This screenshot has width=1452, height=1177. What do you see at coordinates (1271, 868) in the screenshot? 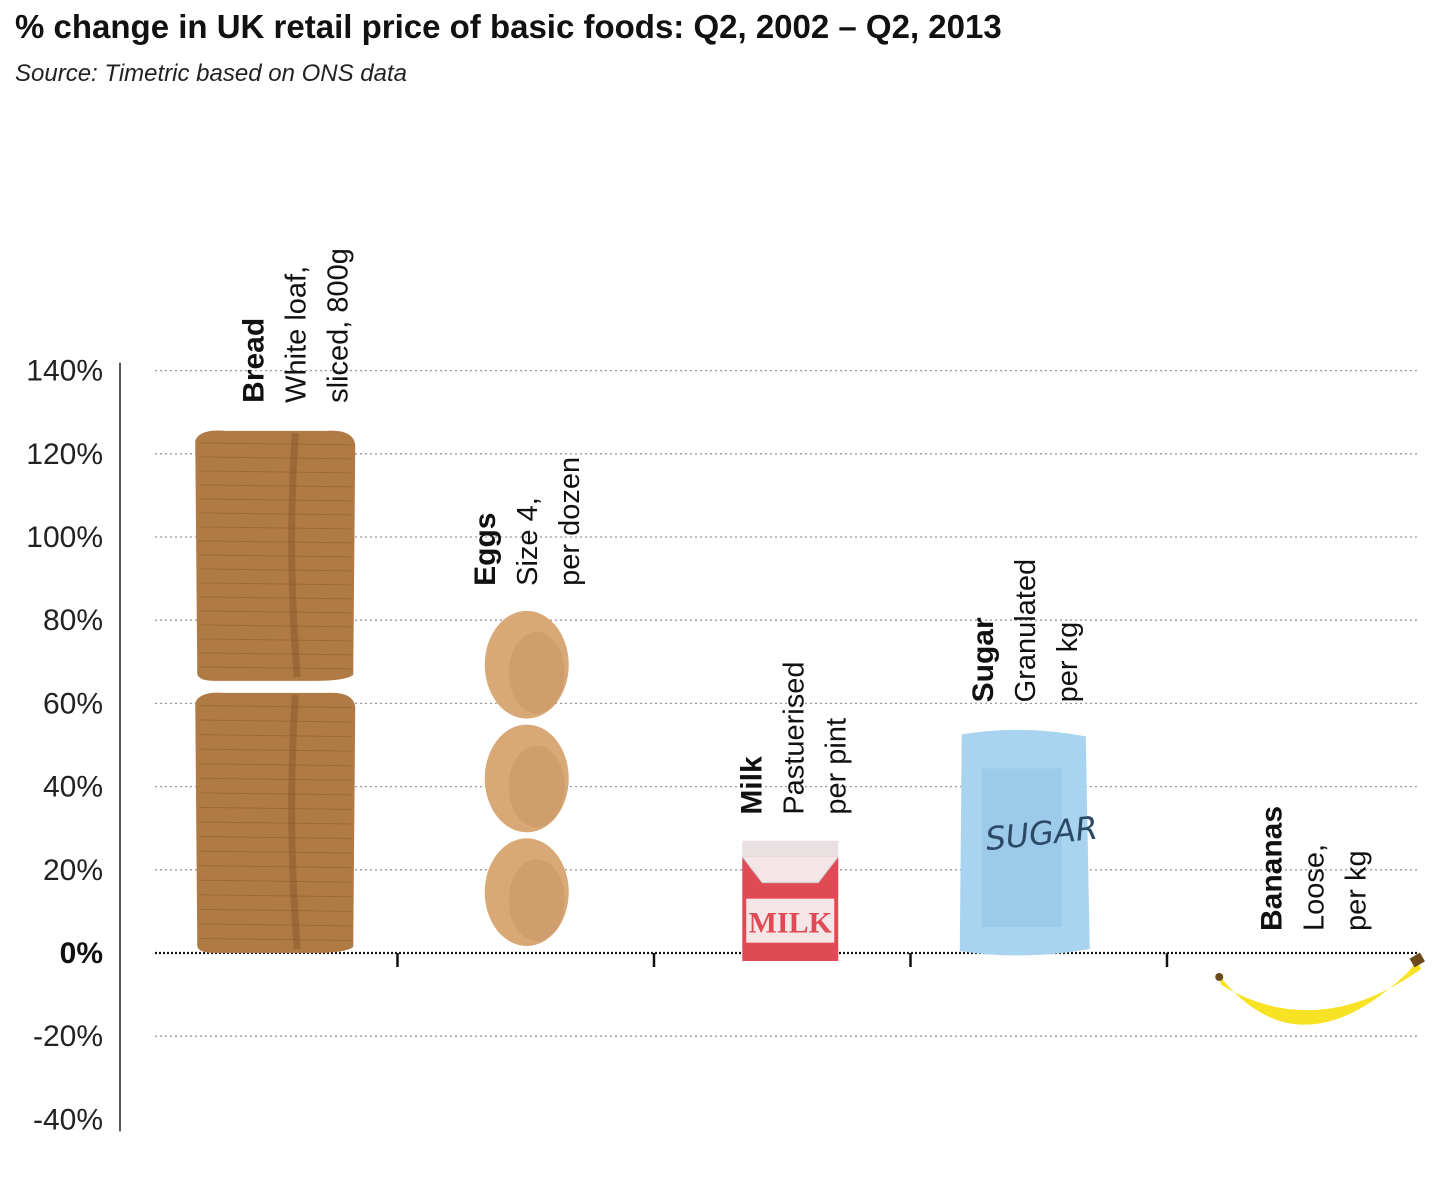
I see `category-name: Bananas` at bounding box center [1271, 868].